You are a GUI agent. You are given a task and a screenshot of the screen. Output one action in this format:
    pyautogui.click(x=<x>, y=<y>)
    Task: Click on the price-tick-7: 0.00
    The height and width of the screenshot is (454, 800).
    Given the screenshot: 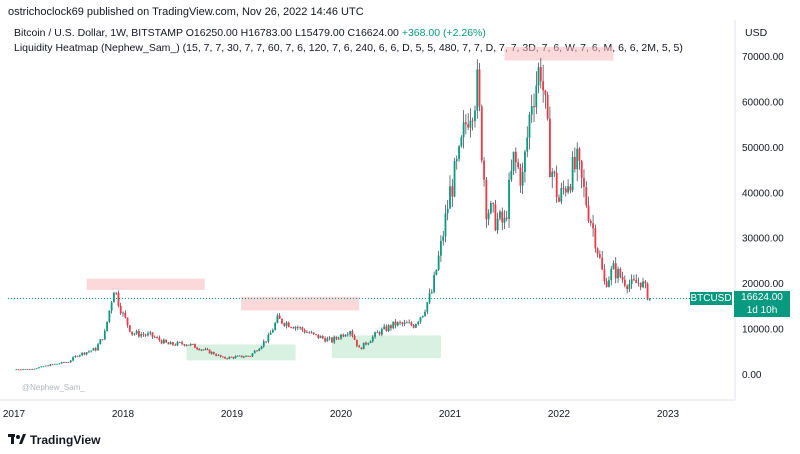 What is the action you would take?
    pyautogui.click(x=752, y=375)
    